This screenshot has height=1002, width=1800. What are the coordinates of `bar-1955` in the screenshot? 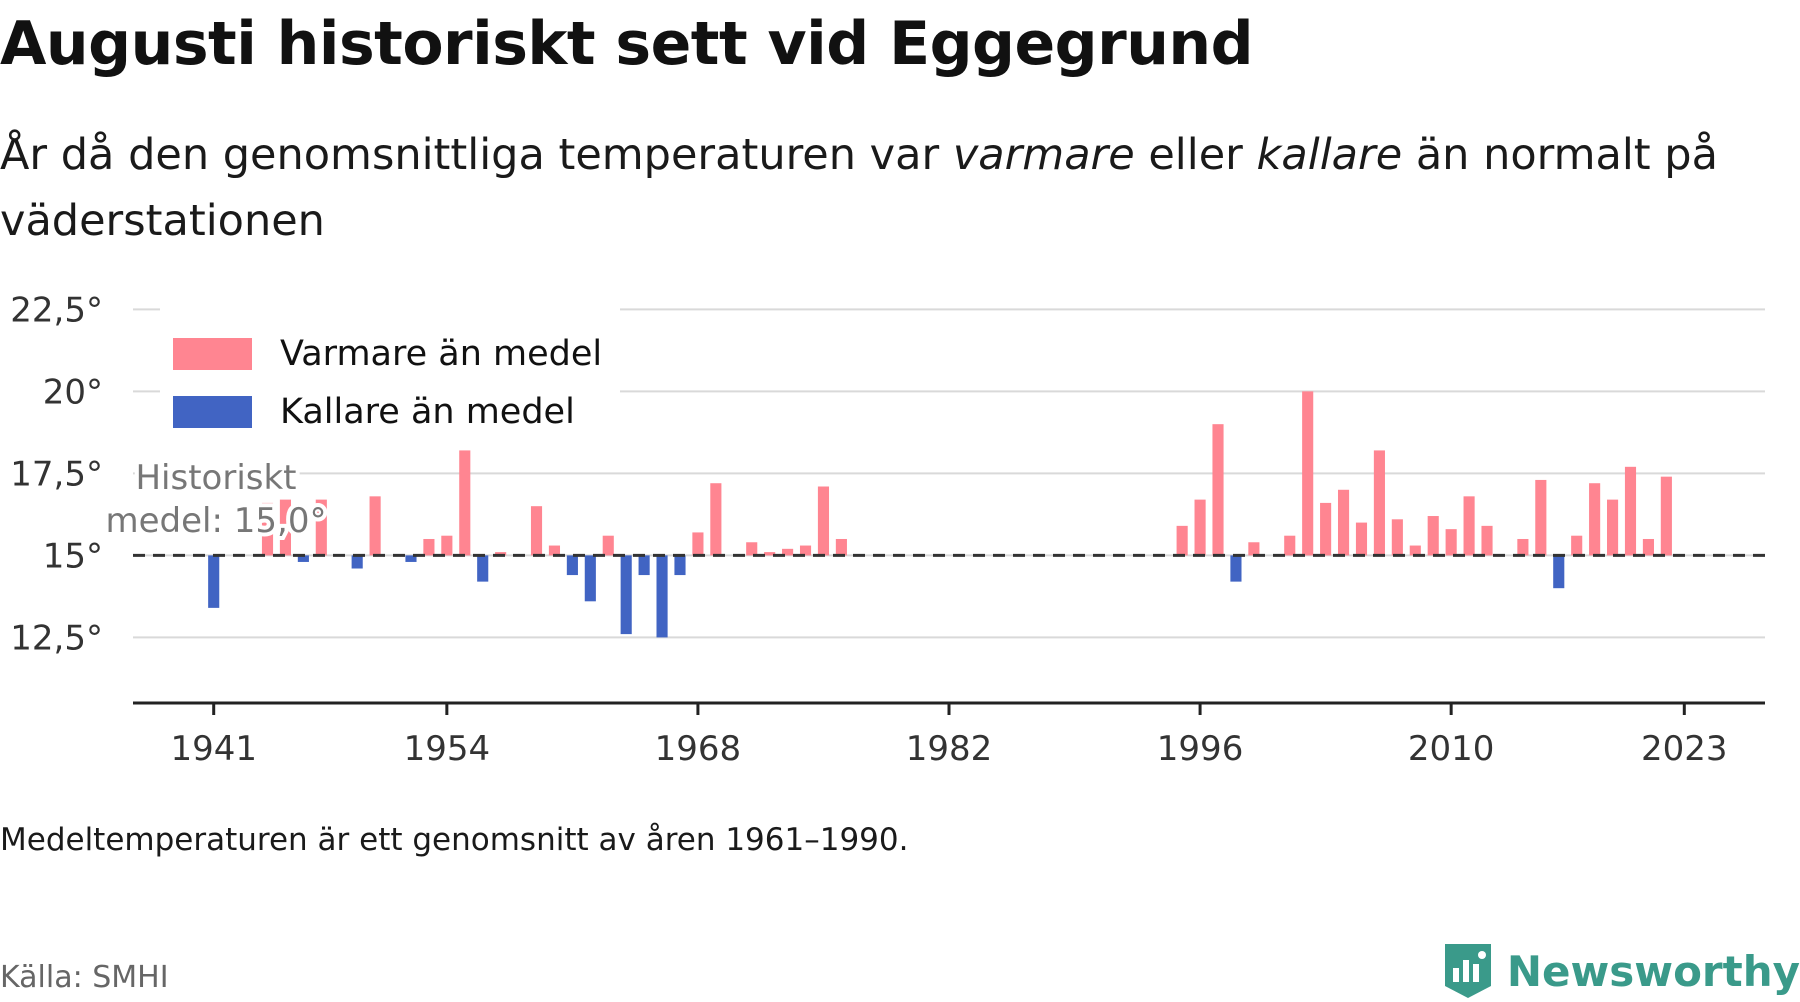 It's located at (465, 503).